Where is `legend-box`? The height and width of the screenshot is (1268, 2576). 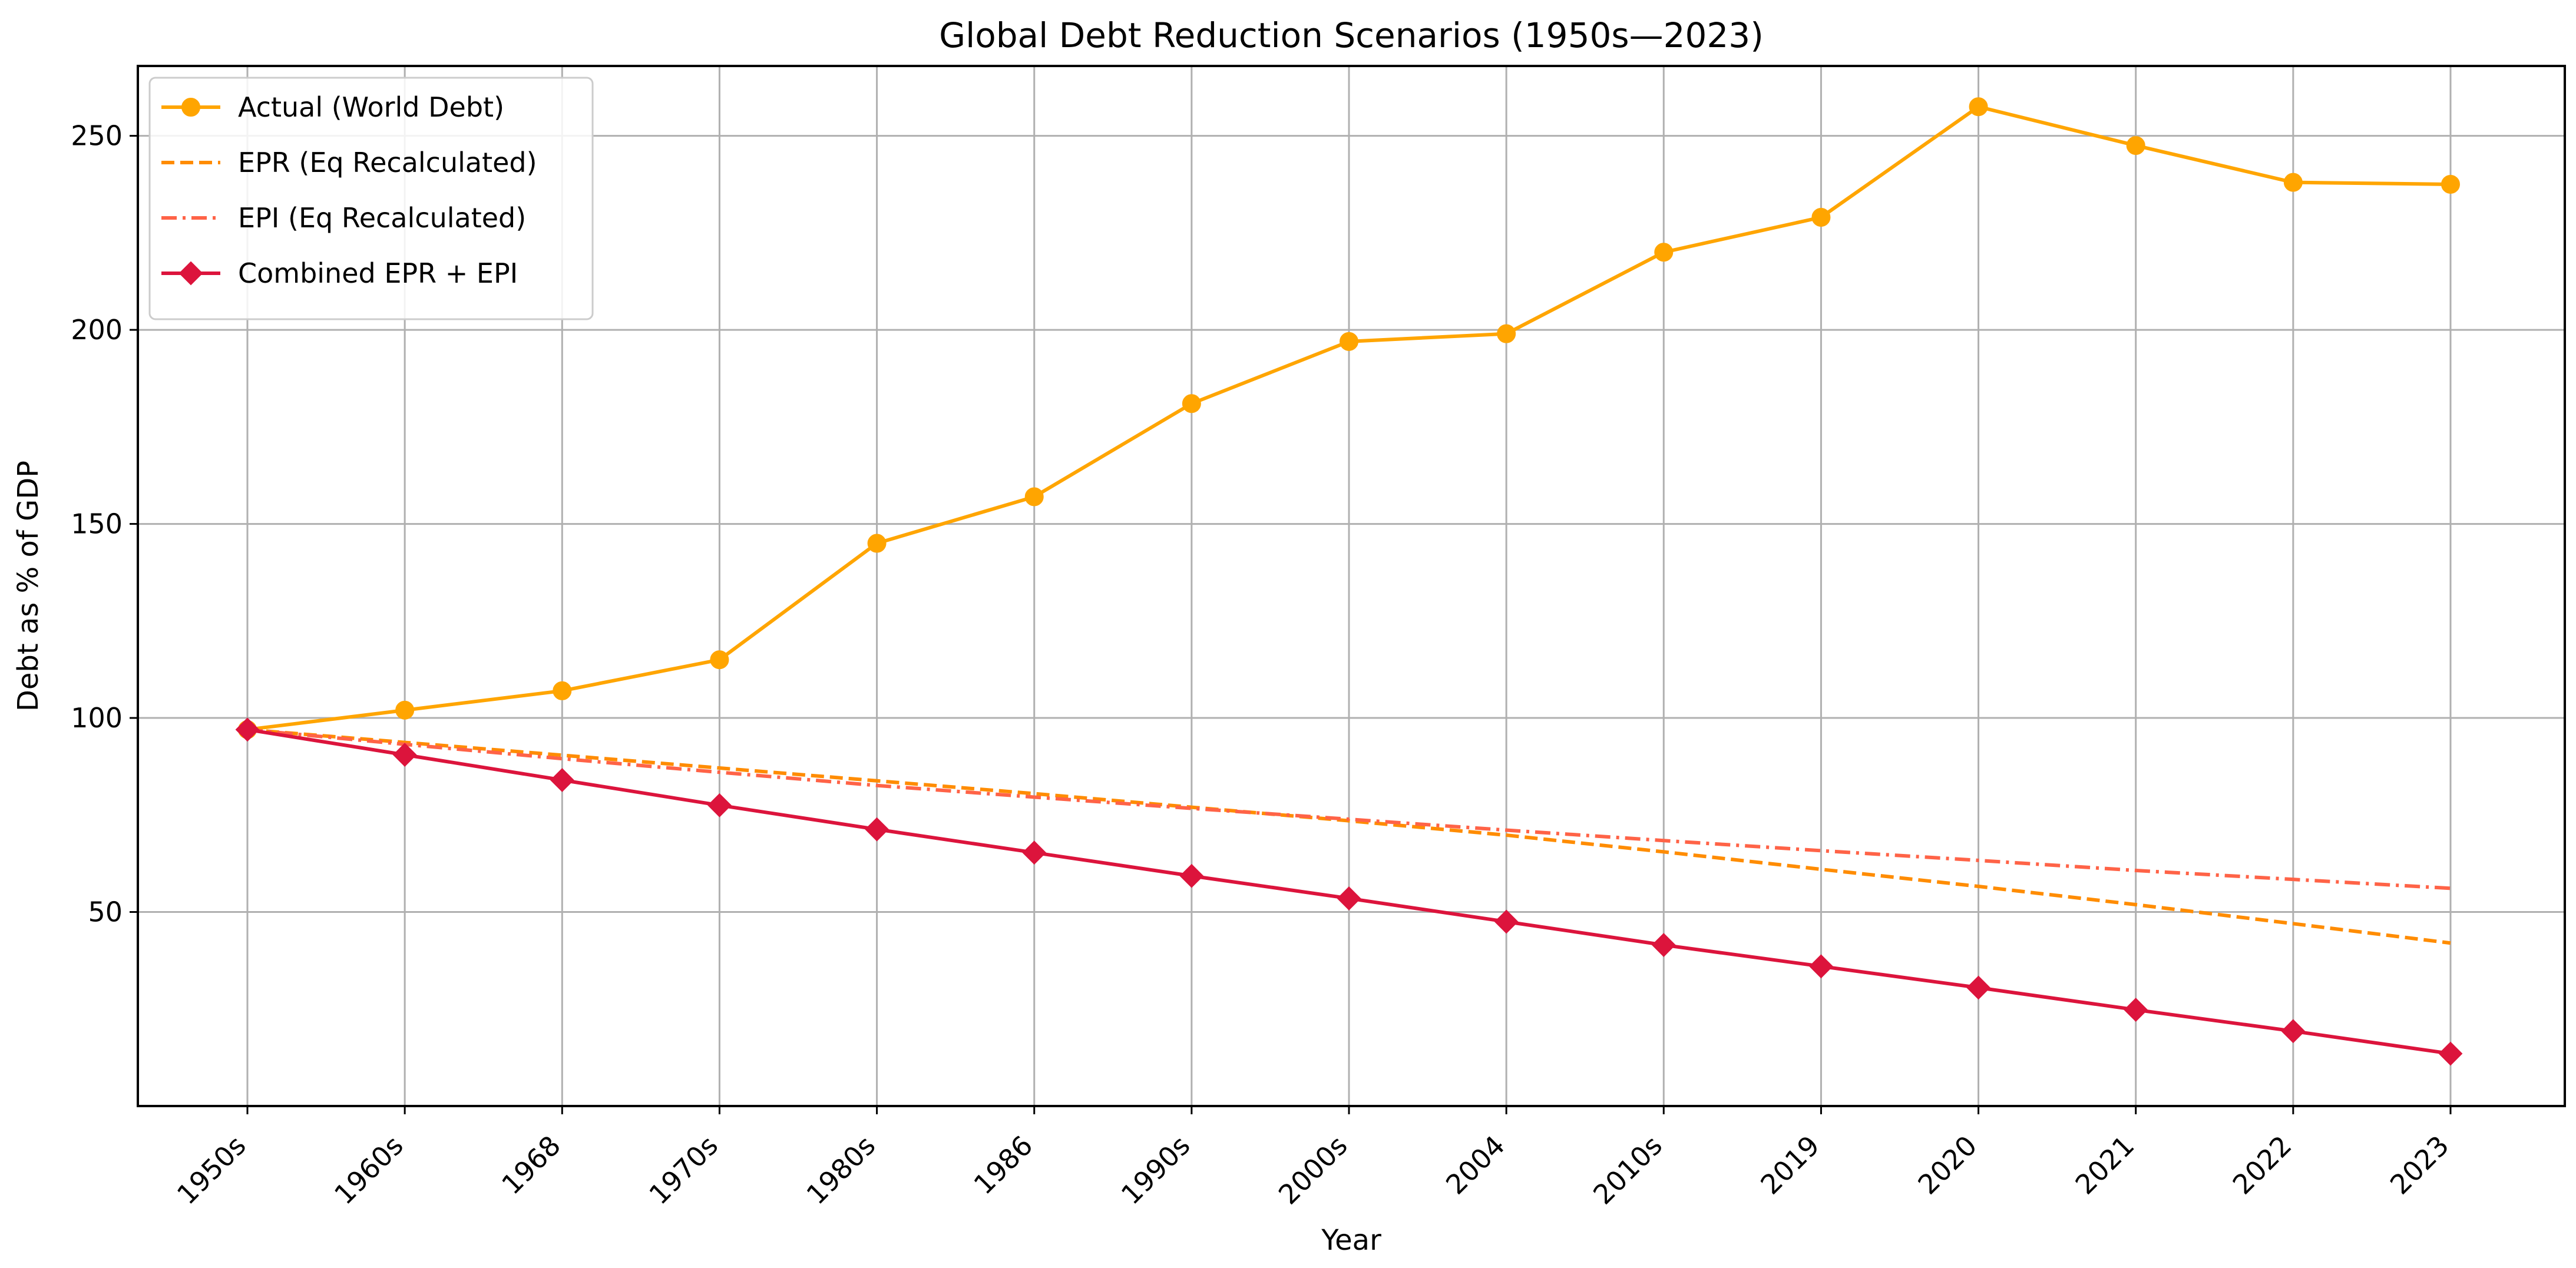 legend-box is located at coordinates (371, 198).